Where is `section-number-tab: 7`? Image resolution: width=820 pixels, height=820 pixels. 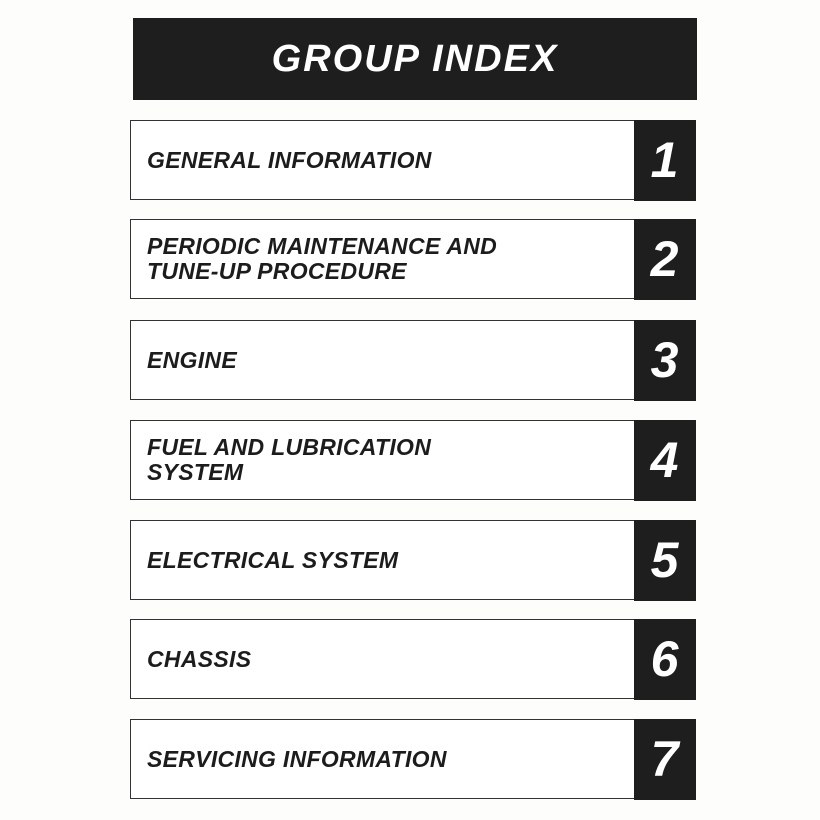
section-number-tab: 7 is located at coordinates (664, 759).